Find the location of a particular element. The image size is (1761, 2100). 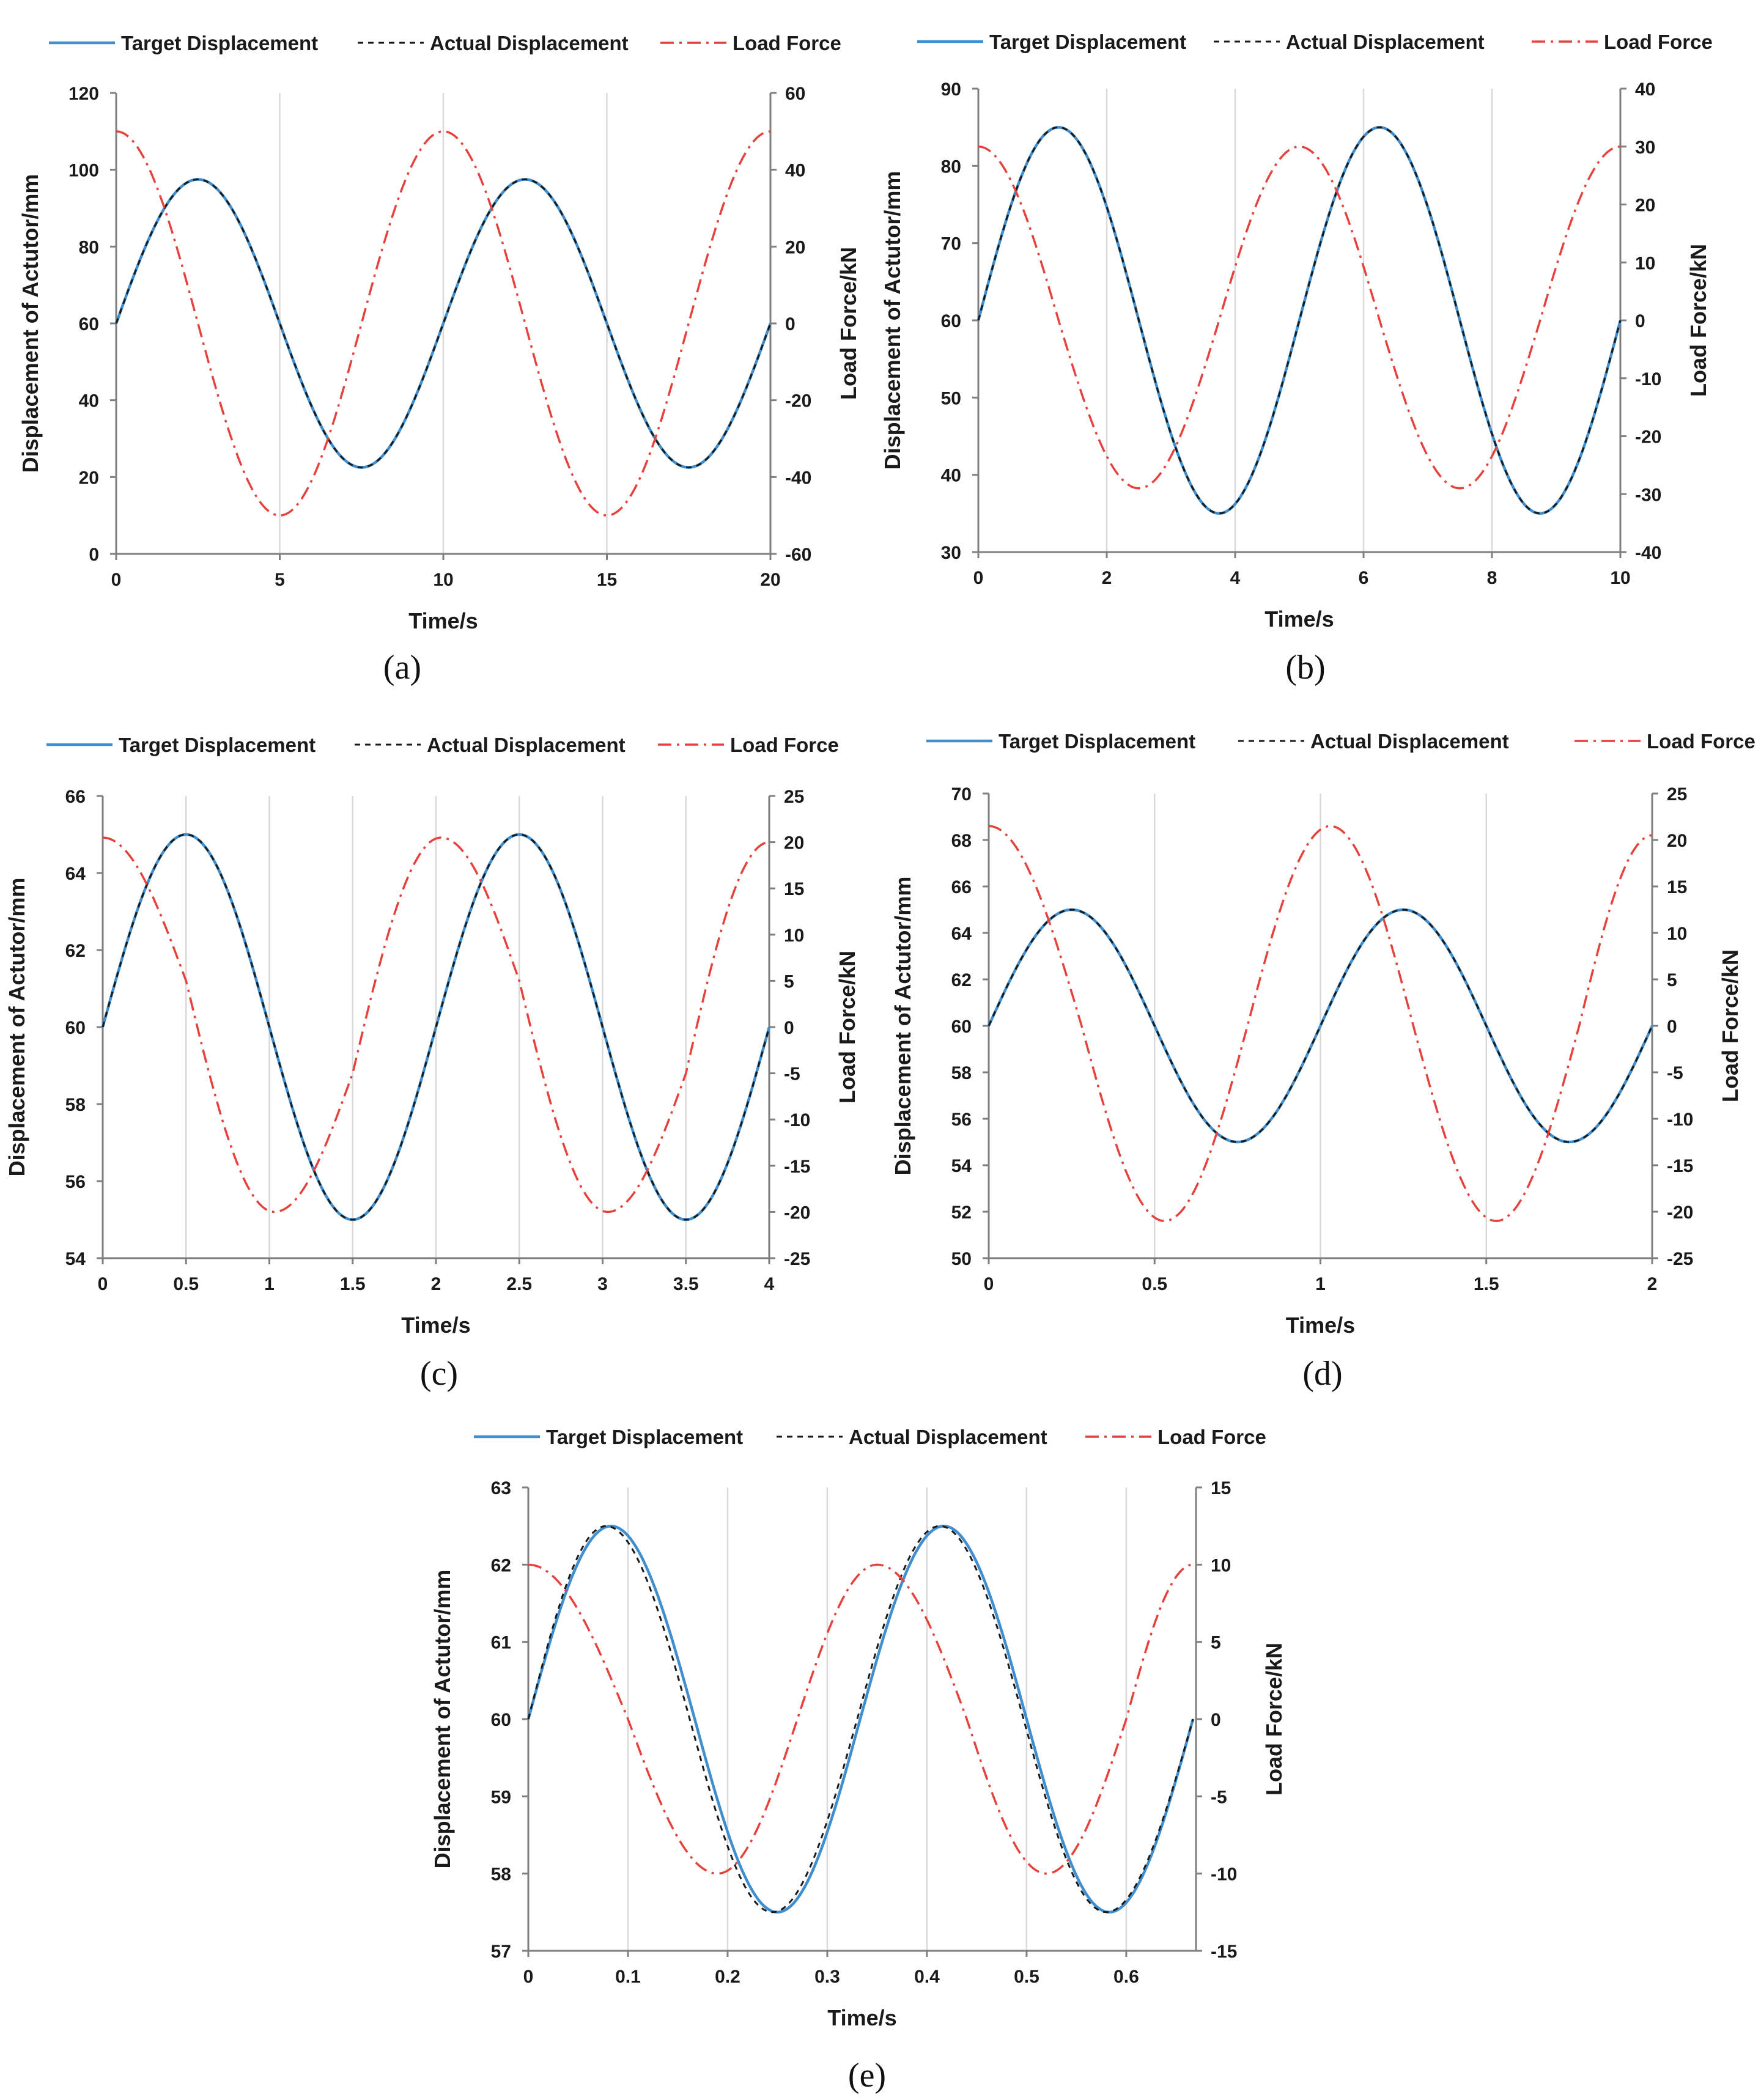

y2-tick-label: -10 is located at coordinates (1224, 1875).